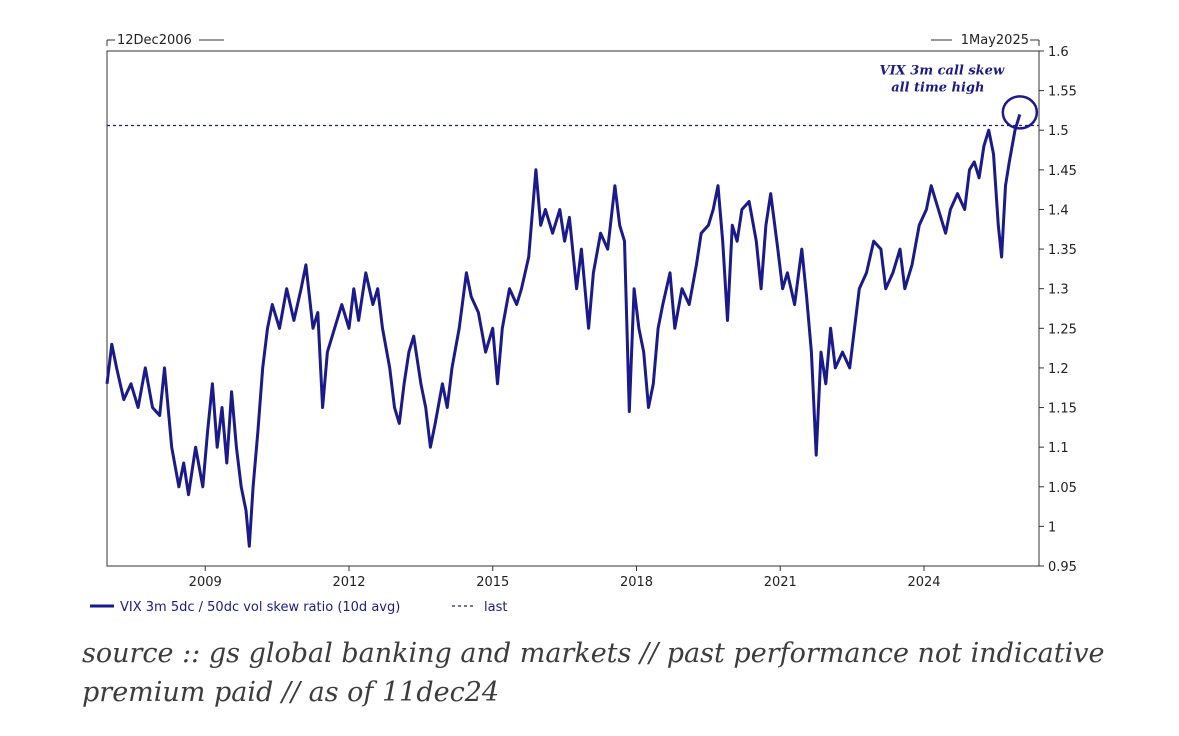  What do you see at coordinates (1062, 567) in the screenshot?
I see `y-tick-label: 0.95` at bounding box center [1062, 567].